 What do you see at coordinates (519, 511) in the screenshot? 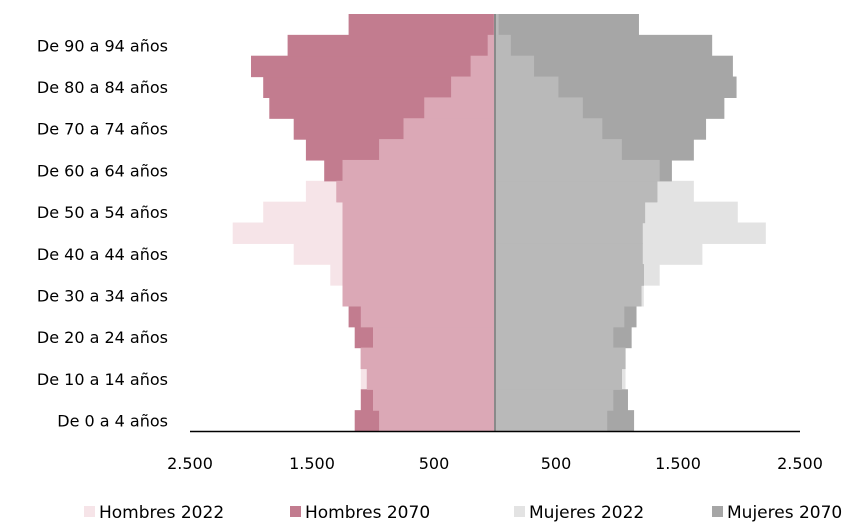
I see `legend-swatch-mujeres-2022` at bounding box center [519, 511].